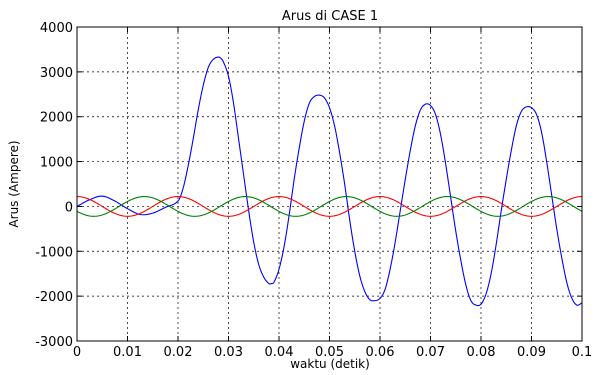 This screenshot has width=595, height=375. Describe the element at coordinates (228, 352) in the screenshot. I see `x-tick-label: 0.03` at that location.